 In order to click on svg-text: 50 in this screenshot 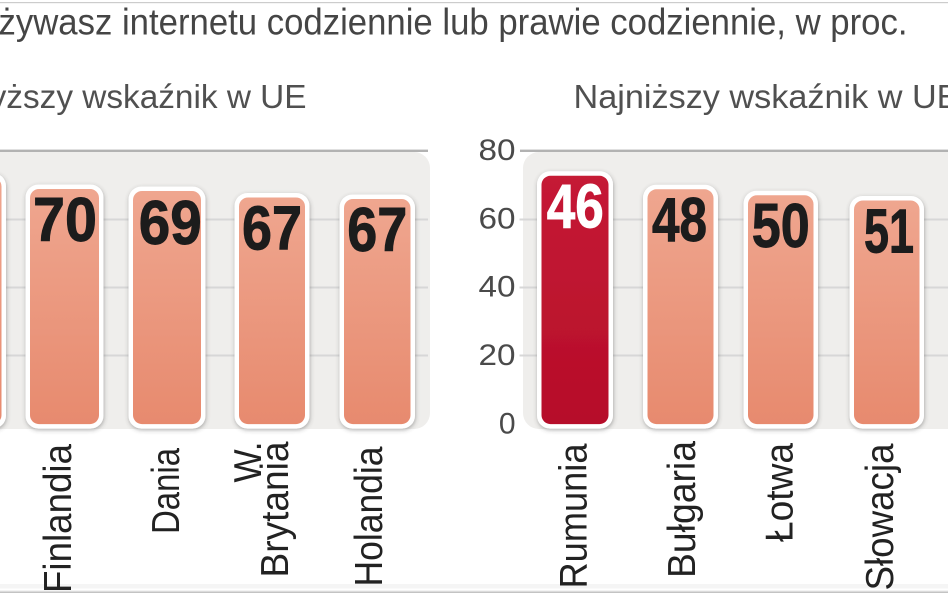, I will do `click(781, 226)`.